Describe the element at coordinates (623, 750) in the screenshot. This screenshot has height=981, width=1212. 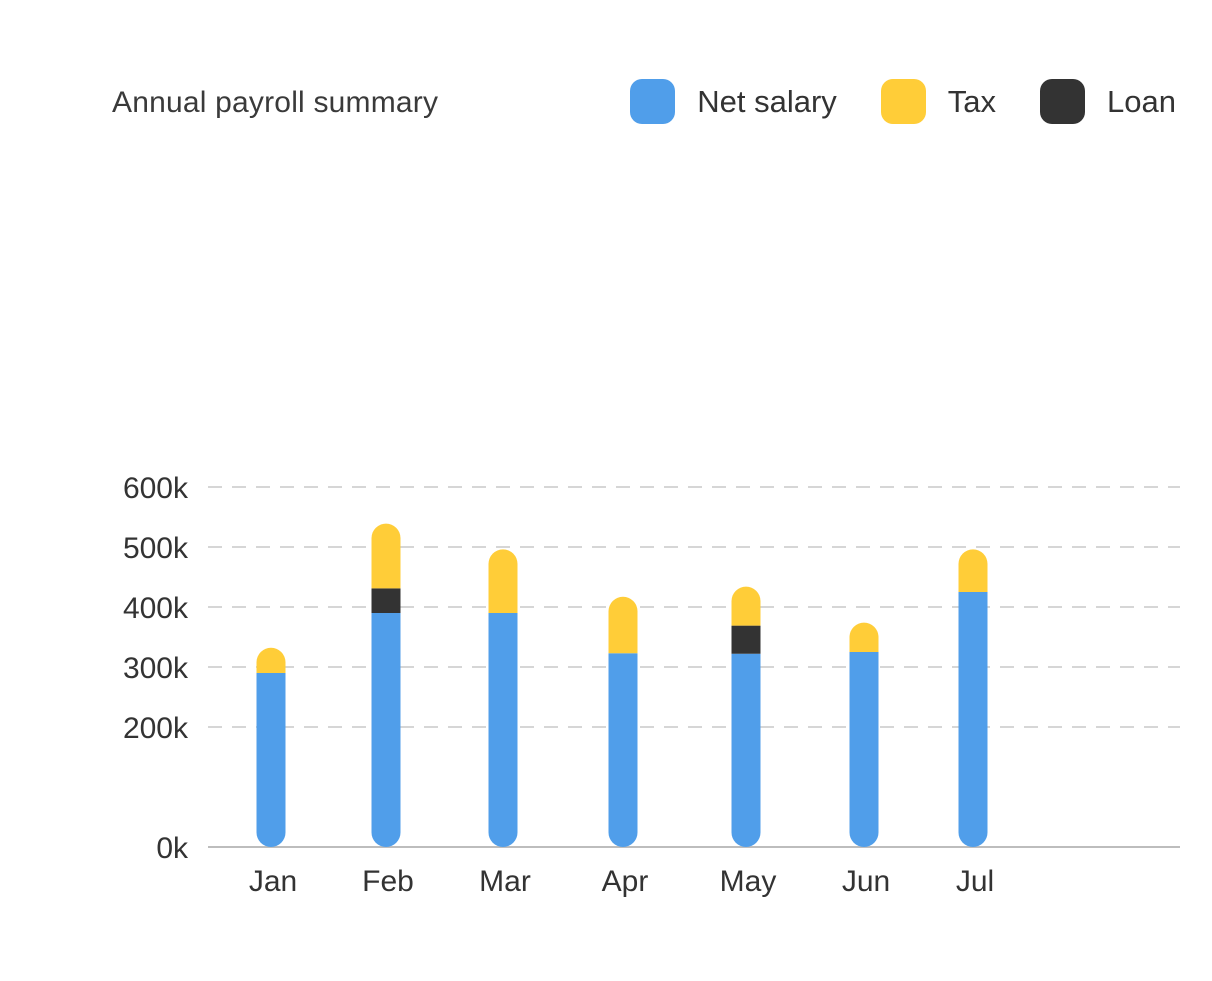
I see `bar-apr-net-salary` at that location.